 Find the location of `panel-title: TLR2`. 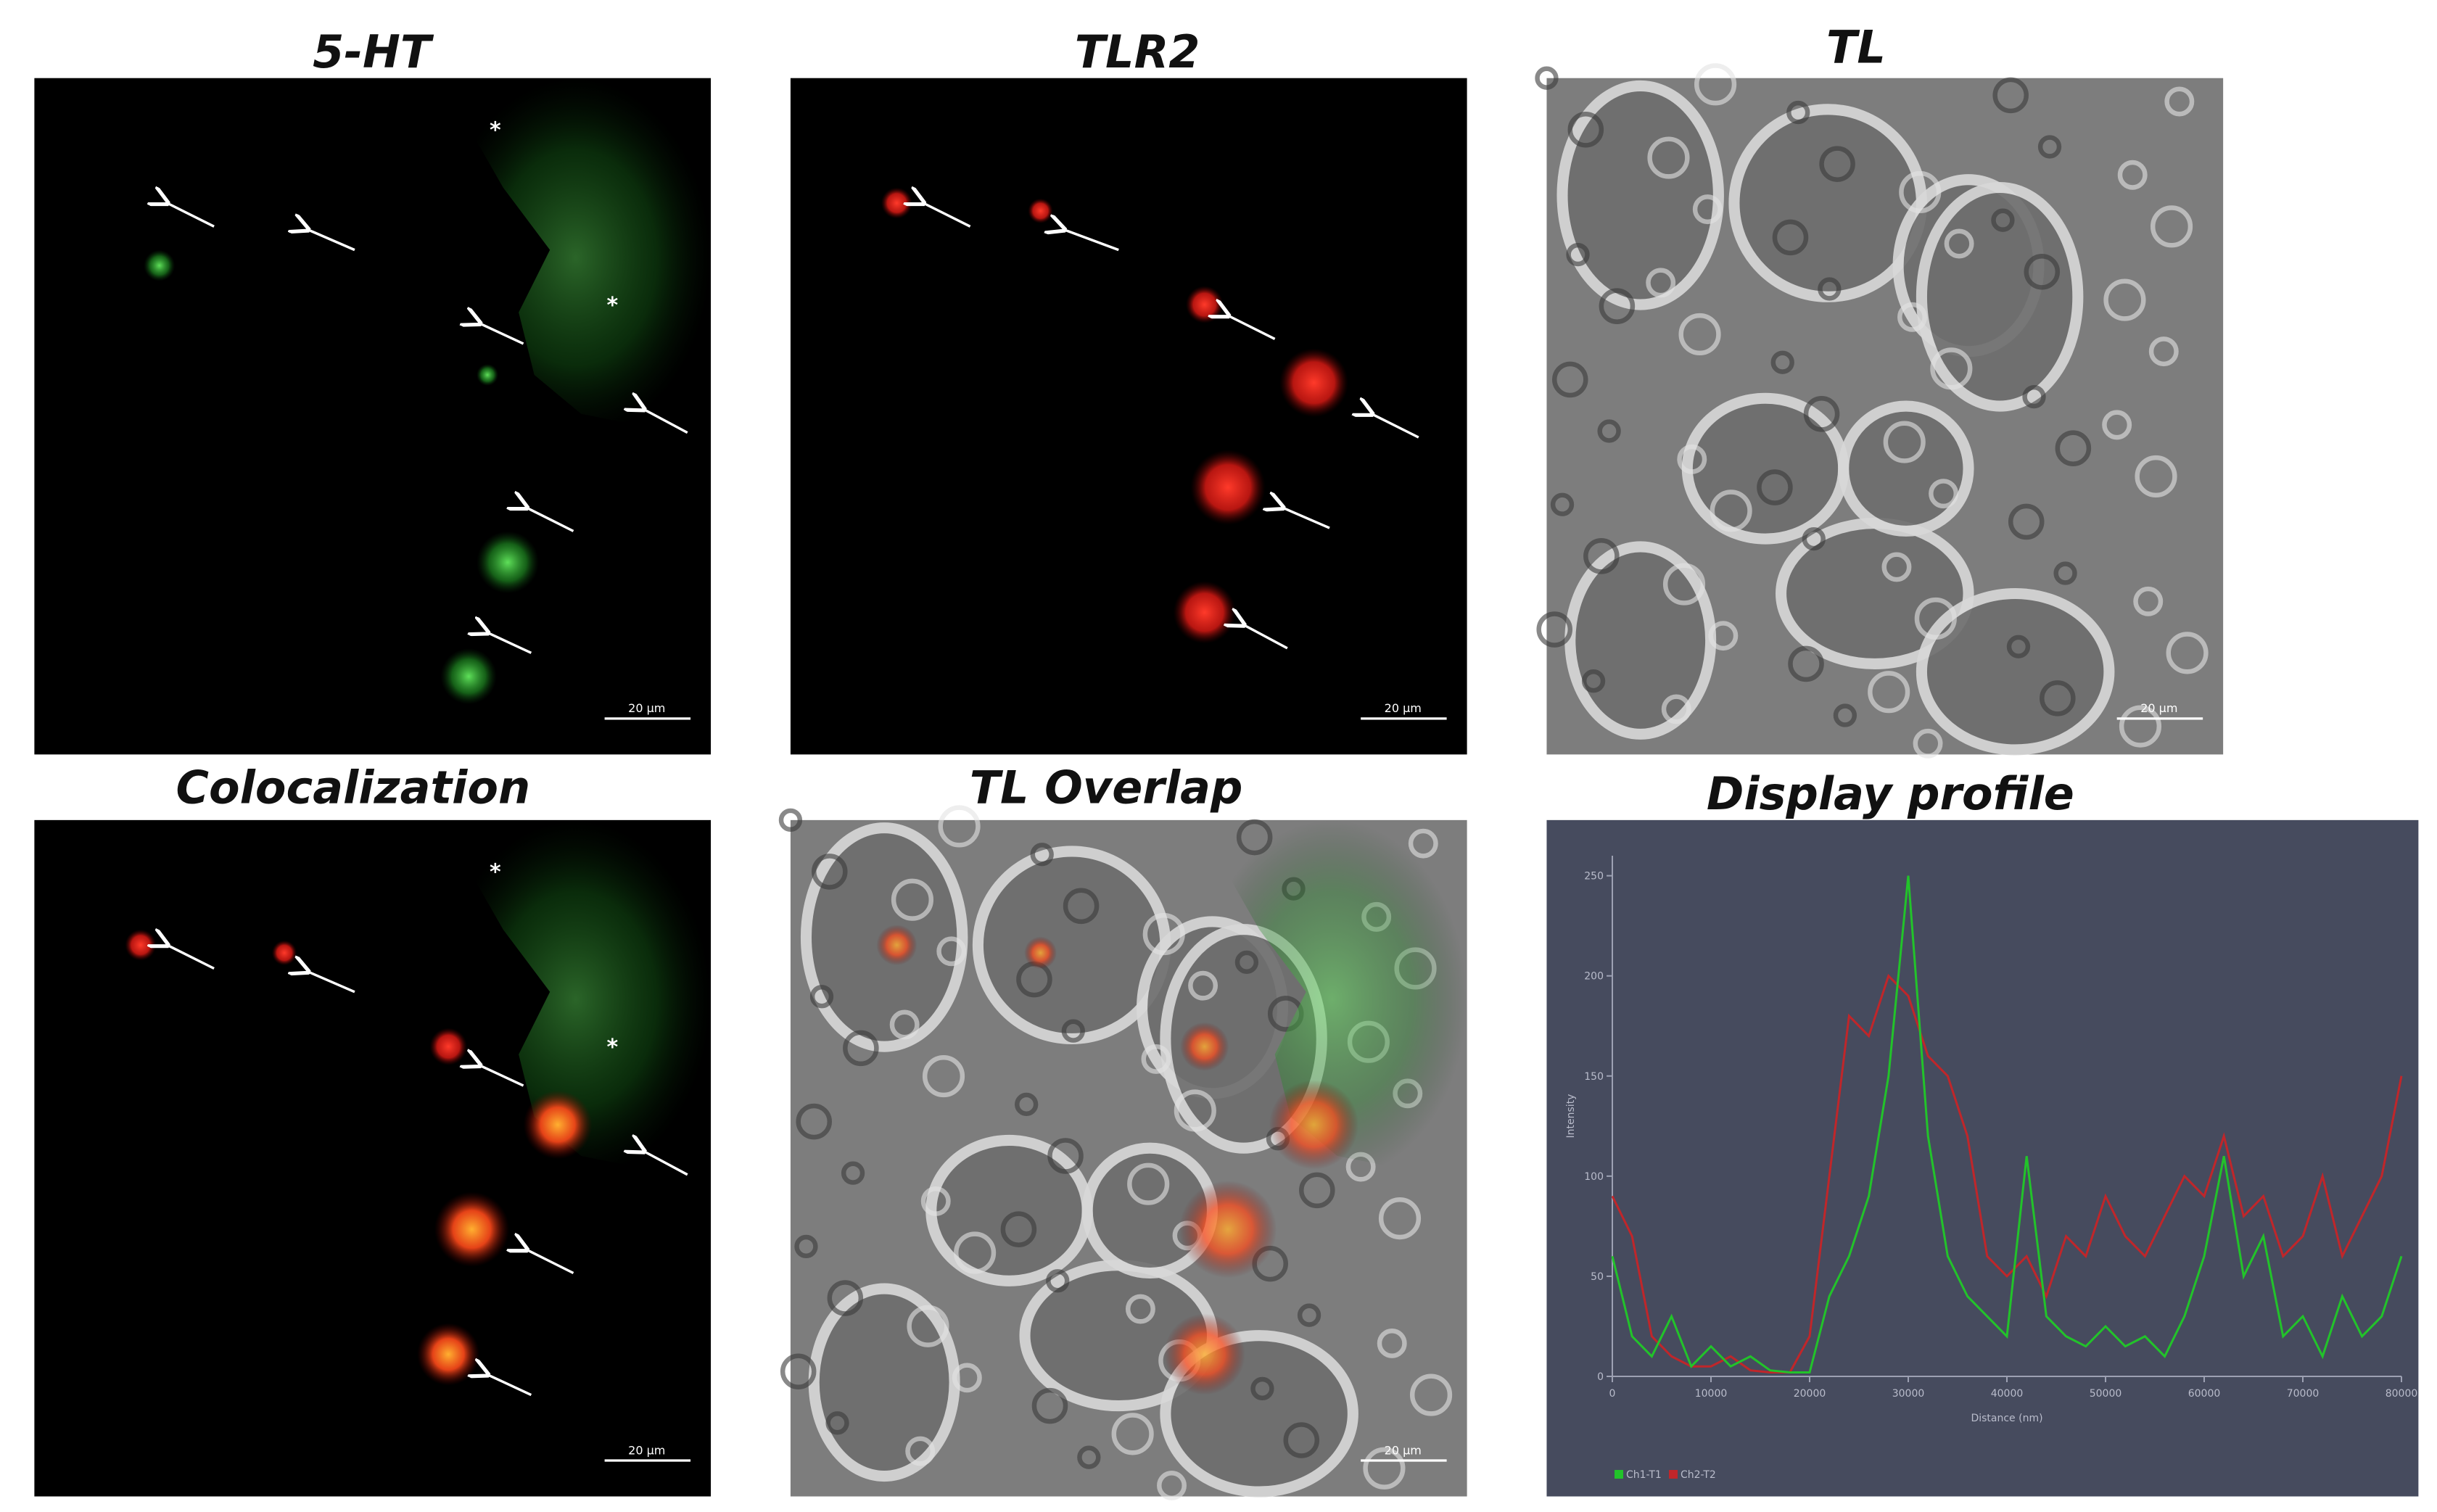

panel-title: TLR2 is located at coordinates (1137, 51).